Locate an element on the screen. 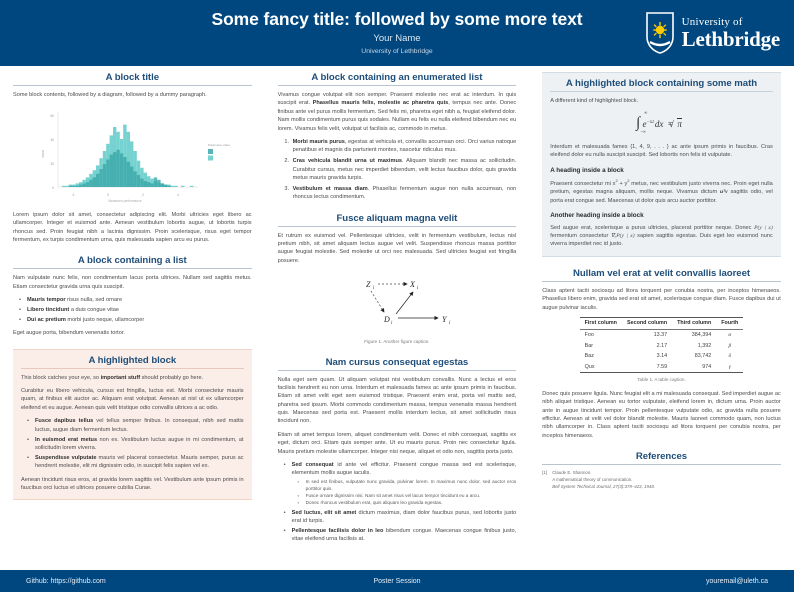  math-px-1: P(y | x) is located at coordinates (763, 227).